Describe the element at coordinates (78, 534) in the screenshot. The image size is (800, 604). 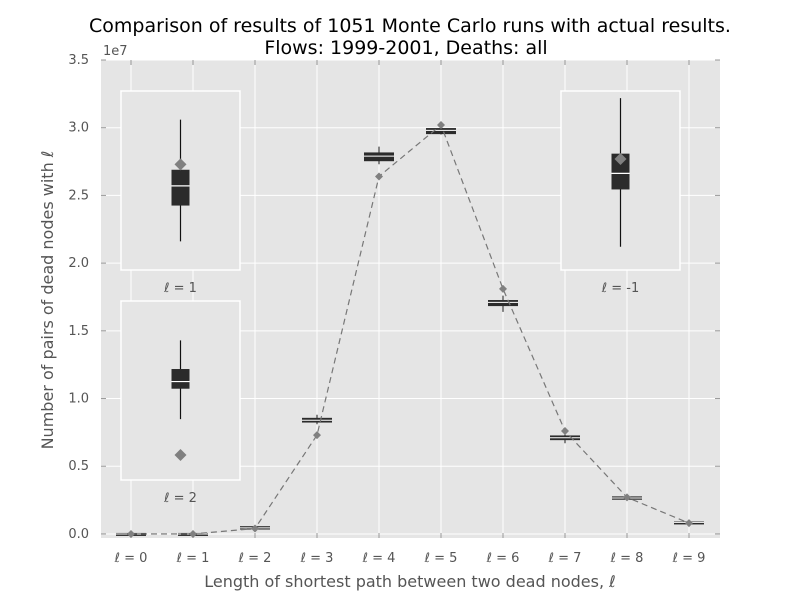
I see `y-tick-label: 0.0` at that location.